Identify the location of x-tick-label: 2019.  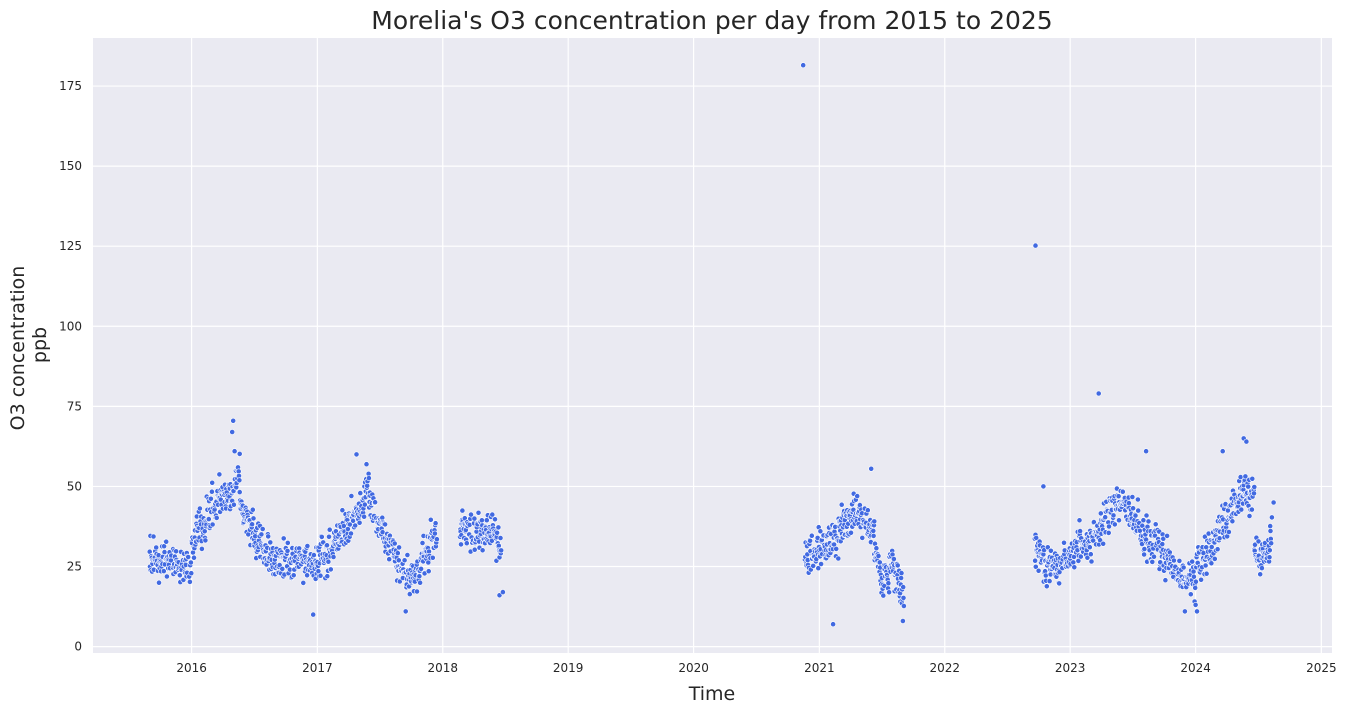
(568, 668).